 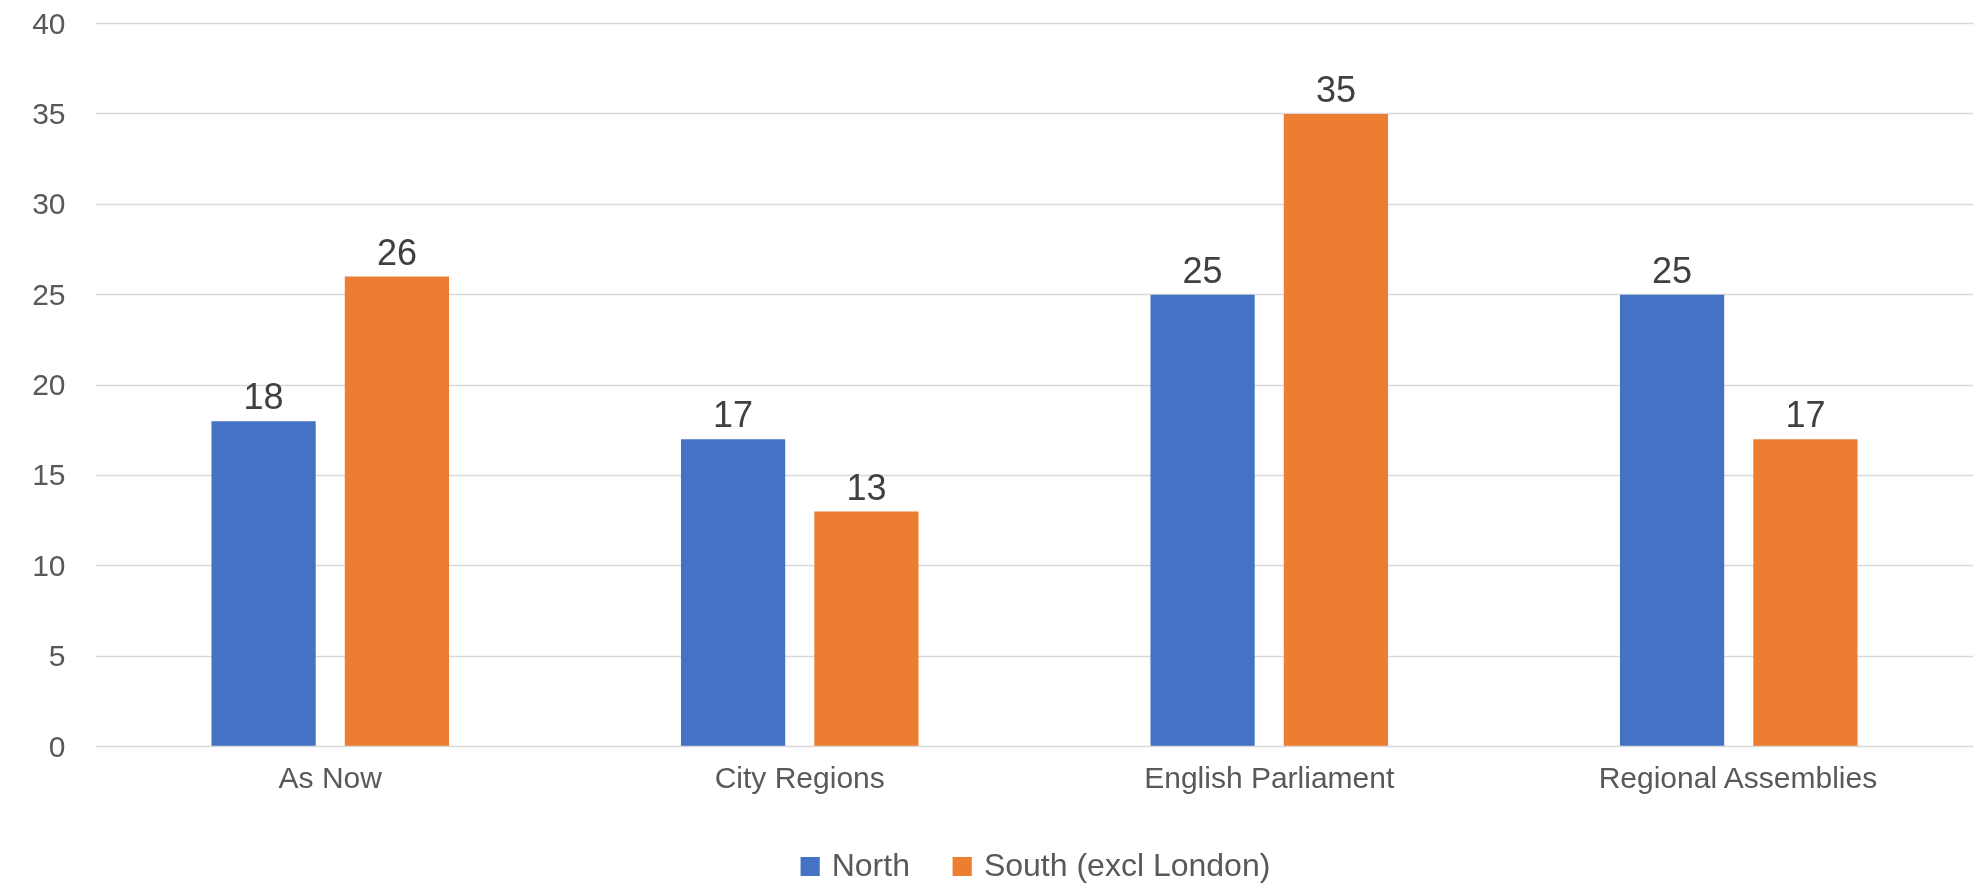 I want to click on y-tick-label: 5, so click(x=57, y=656).